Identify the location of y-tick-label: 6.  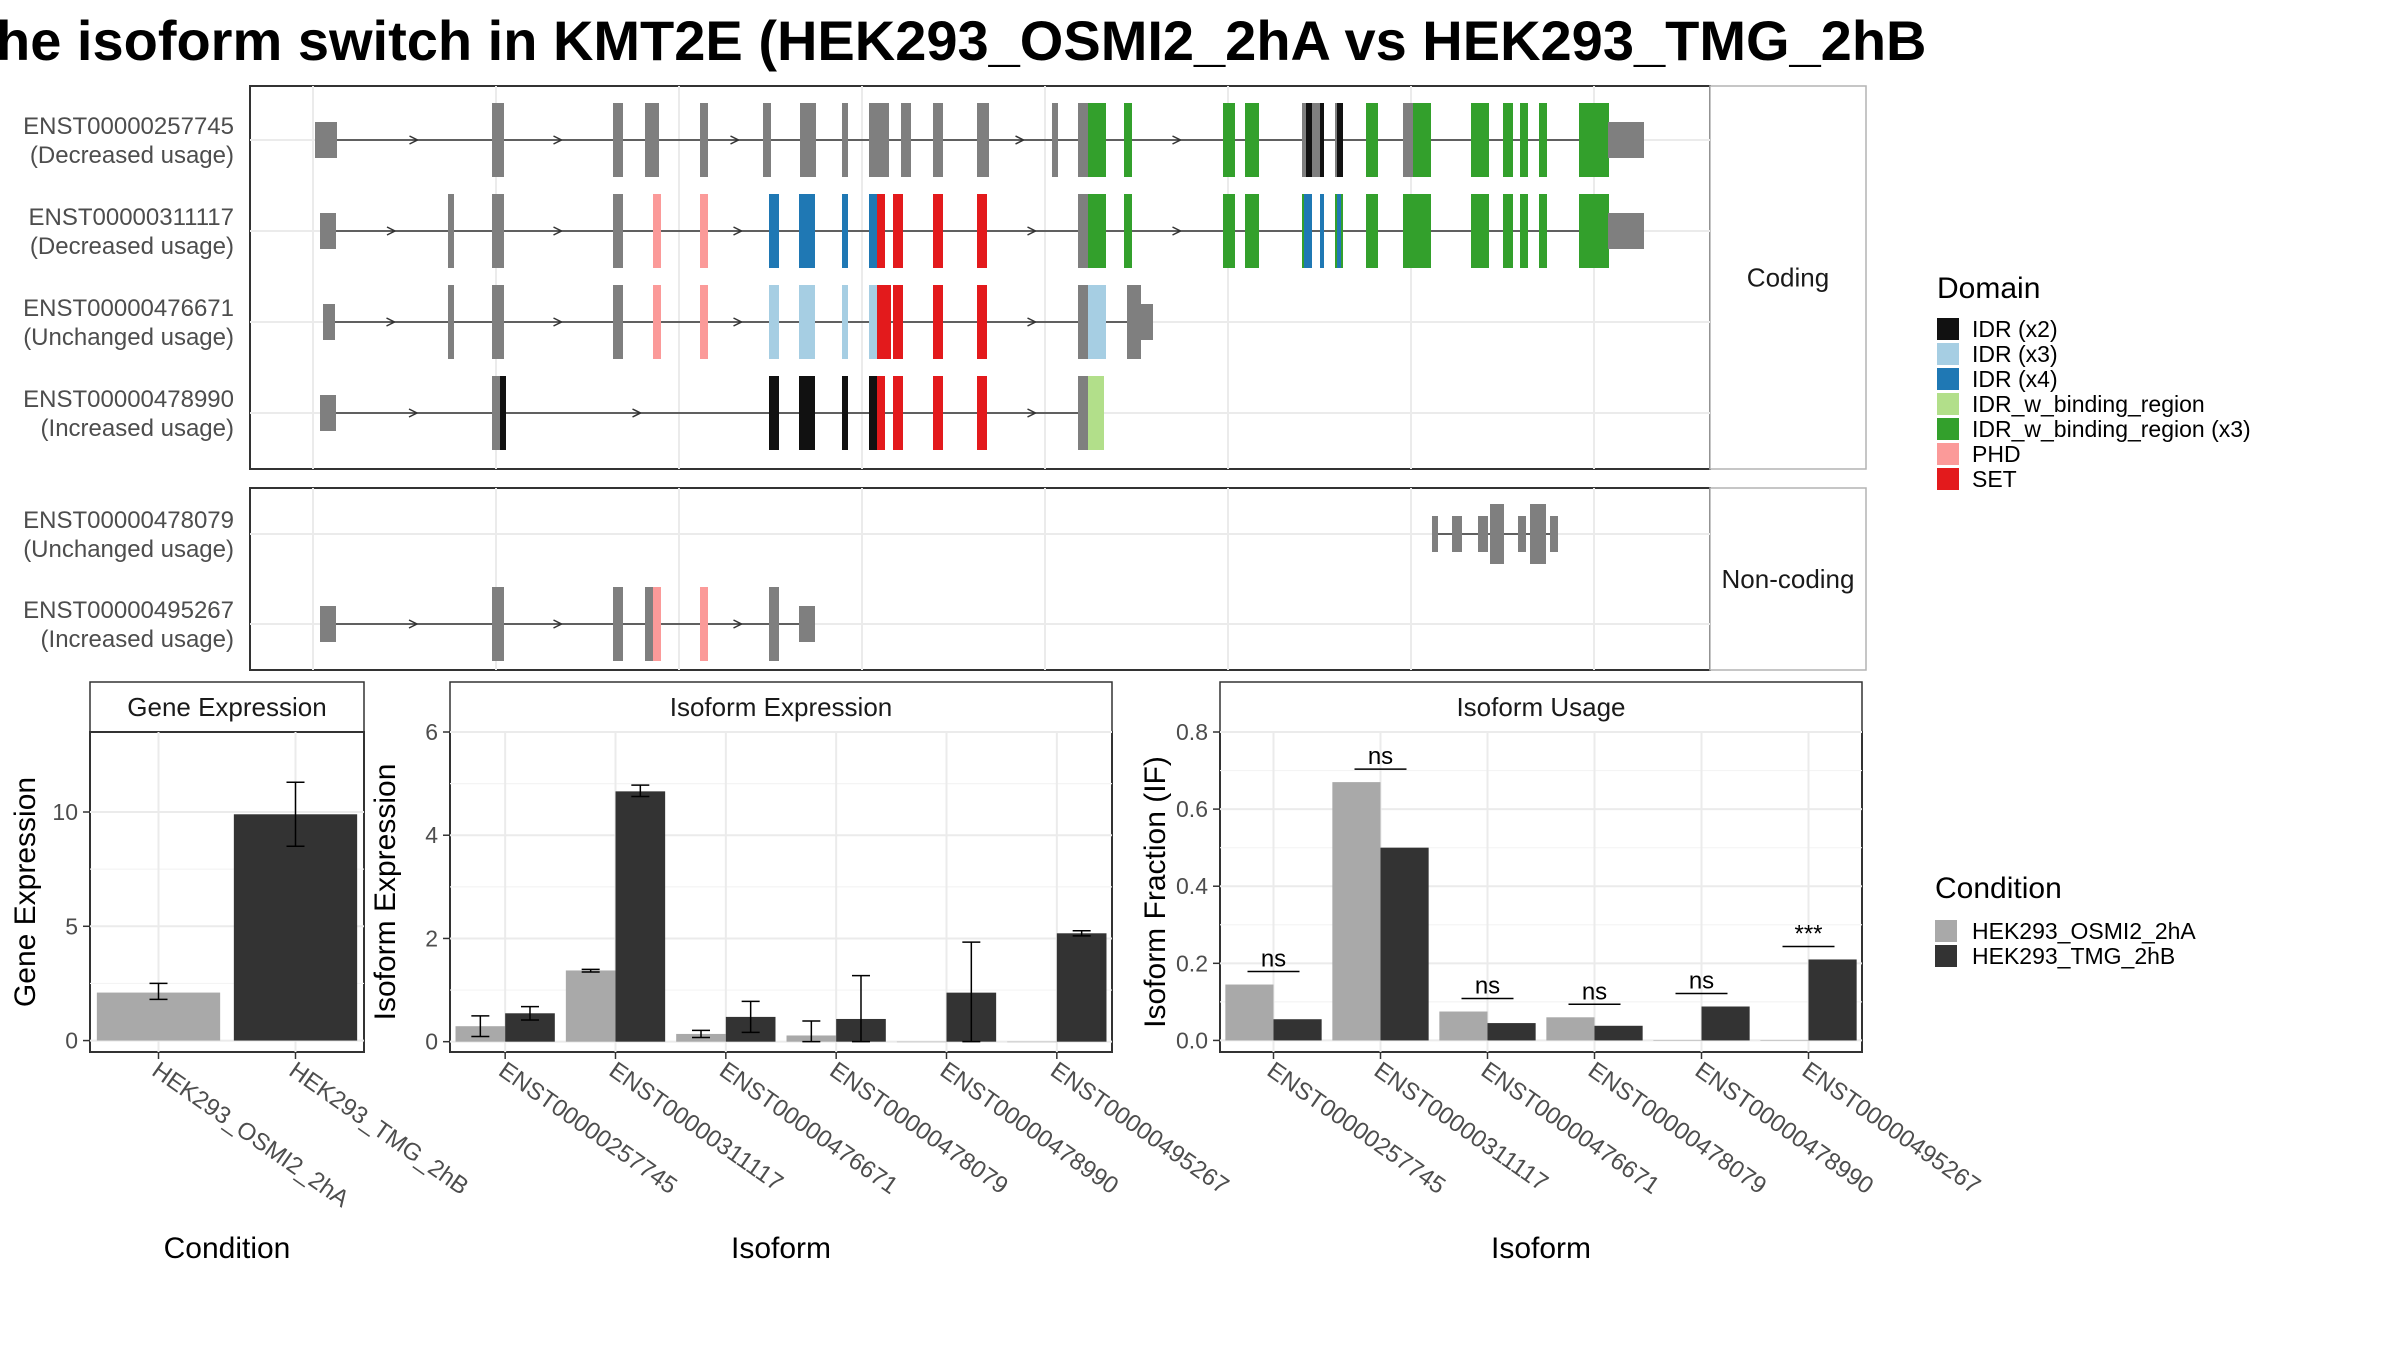
(431, 732).